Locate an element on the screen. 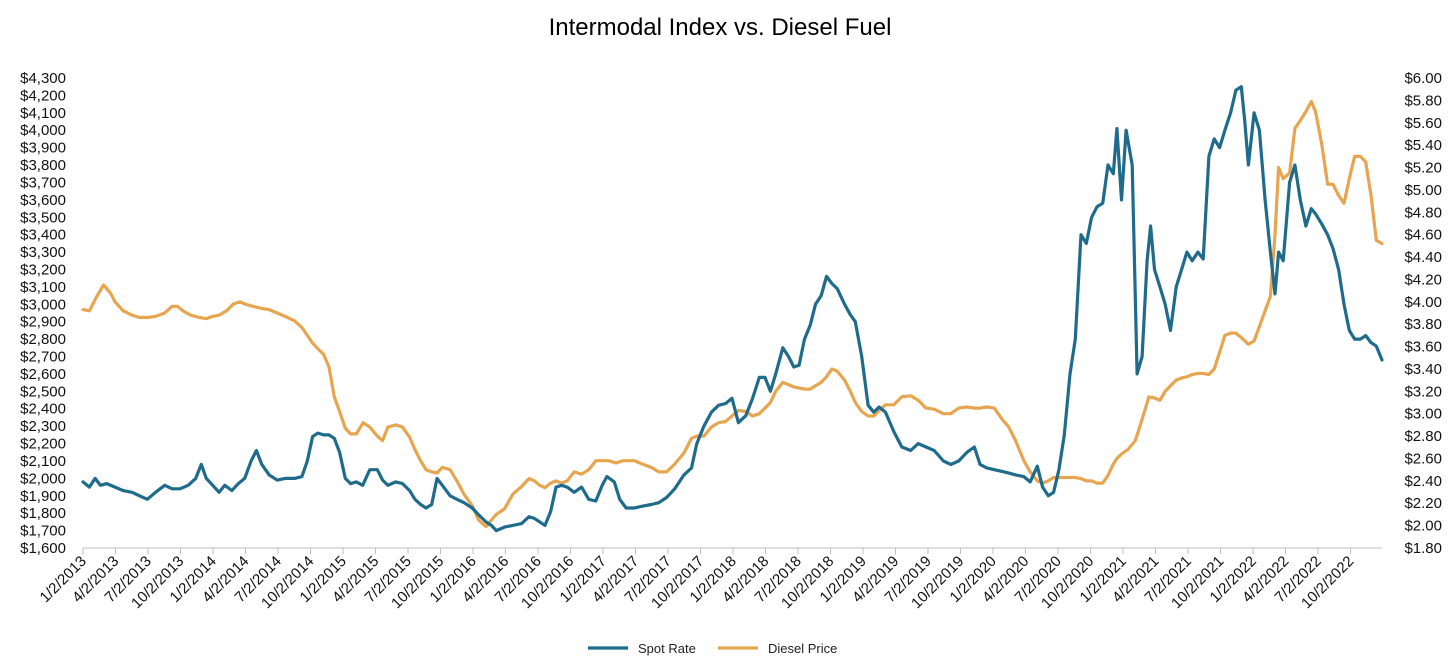  y-left-tick-label: $2,900 is located at coordinates (43, 322).